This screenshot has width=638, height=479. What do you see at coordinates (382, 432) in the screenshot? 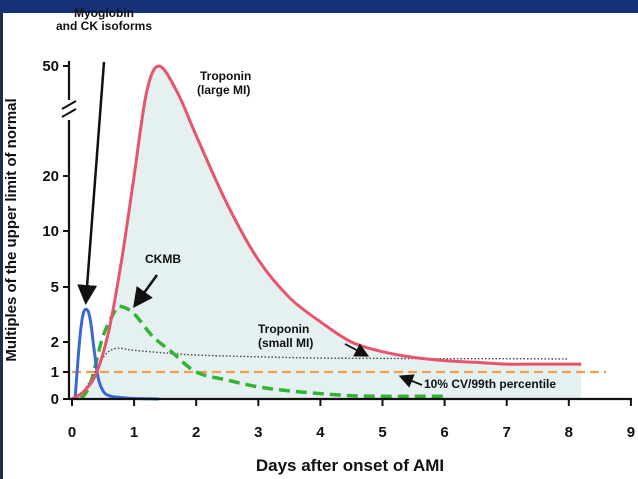
I see `x-tick-label-5: 5` at bounding box center [382, 432].